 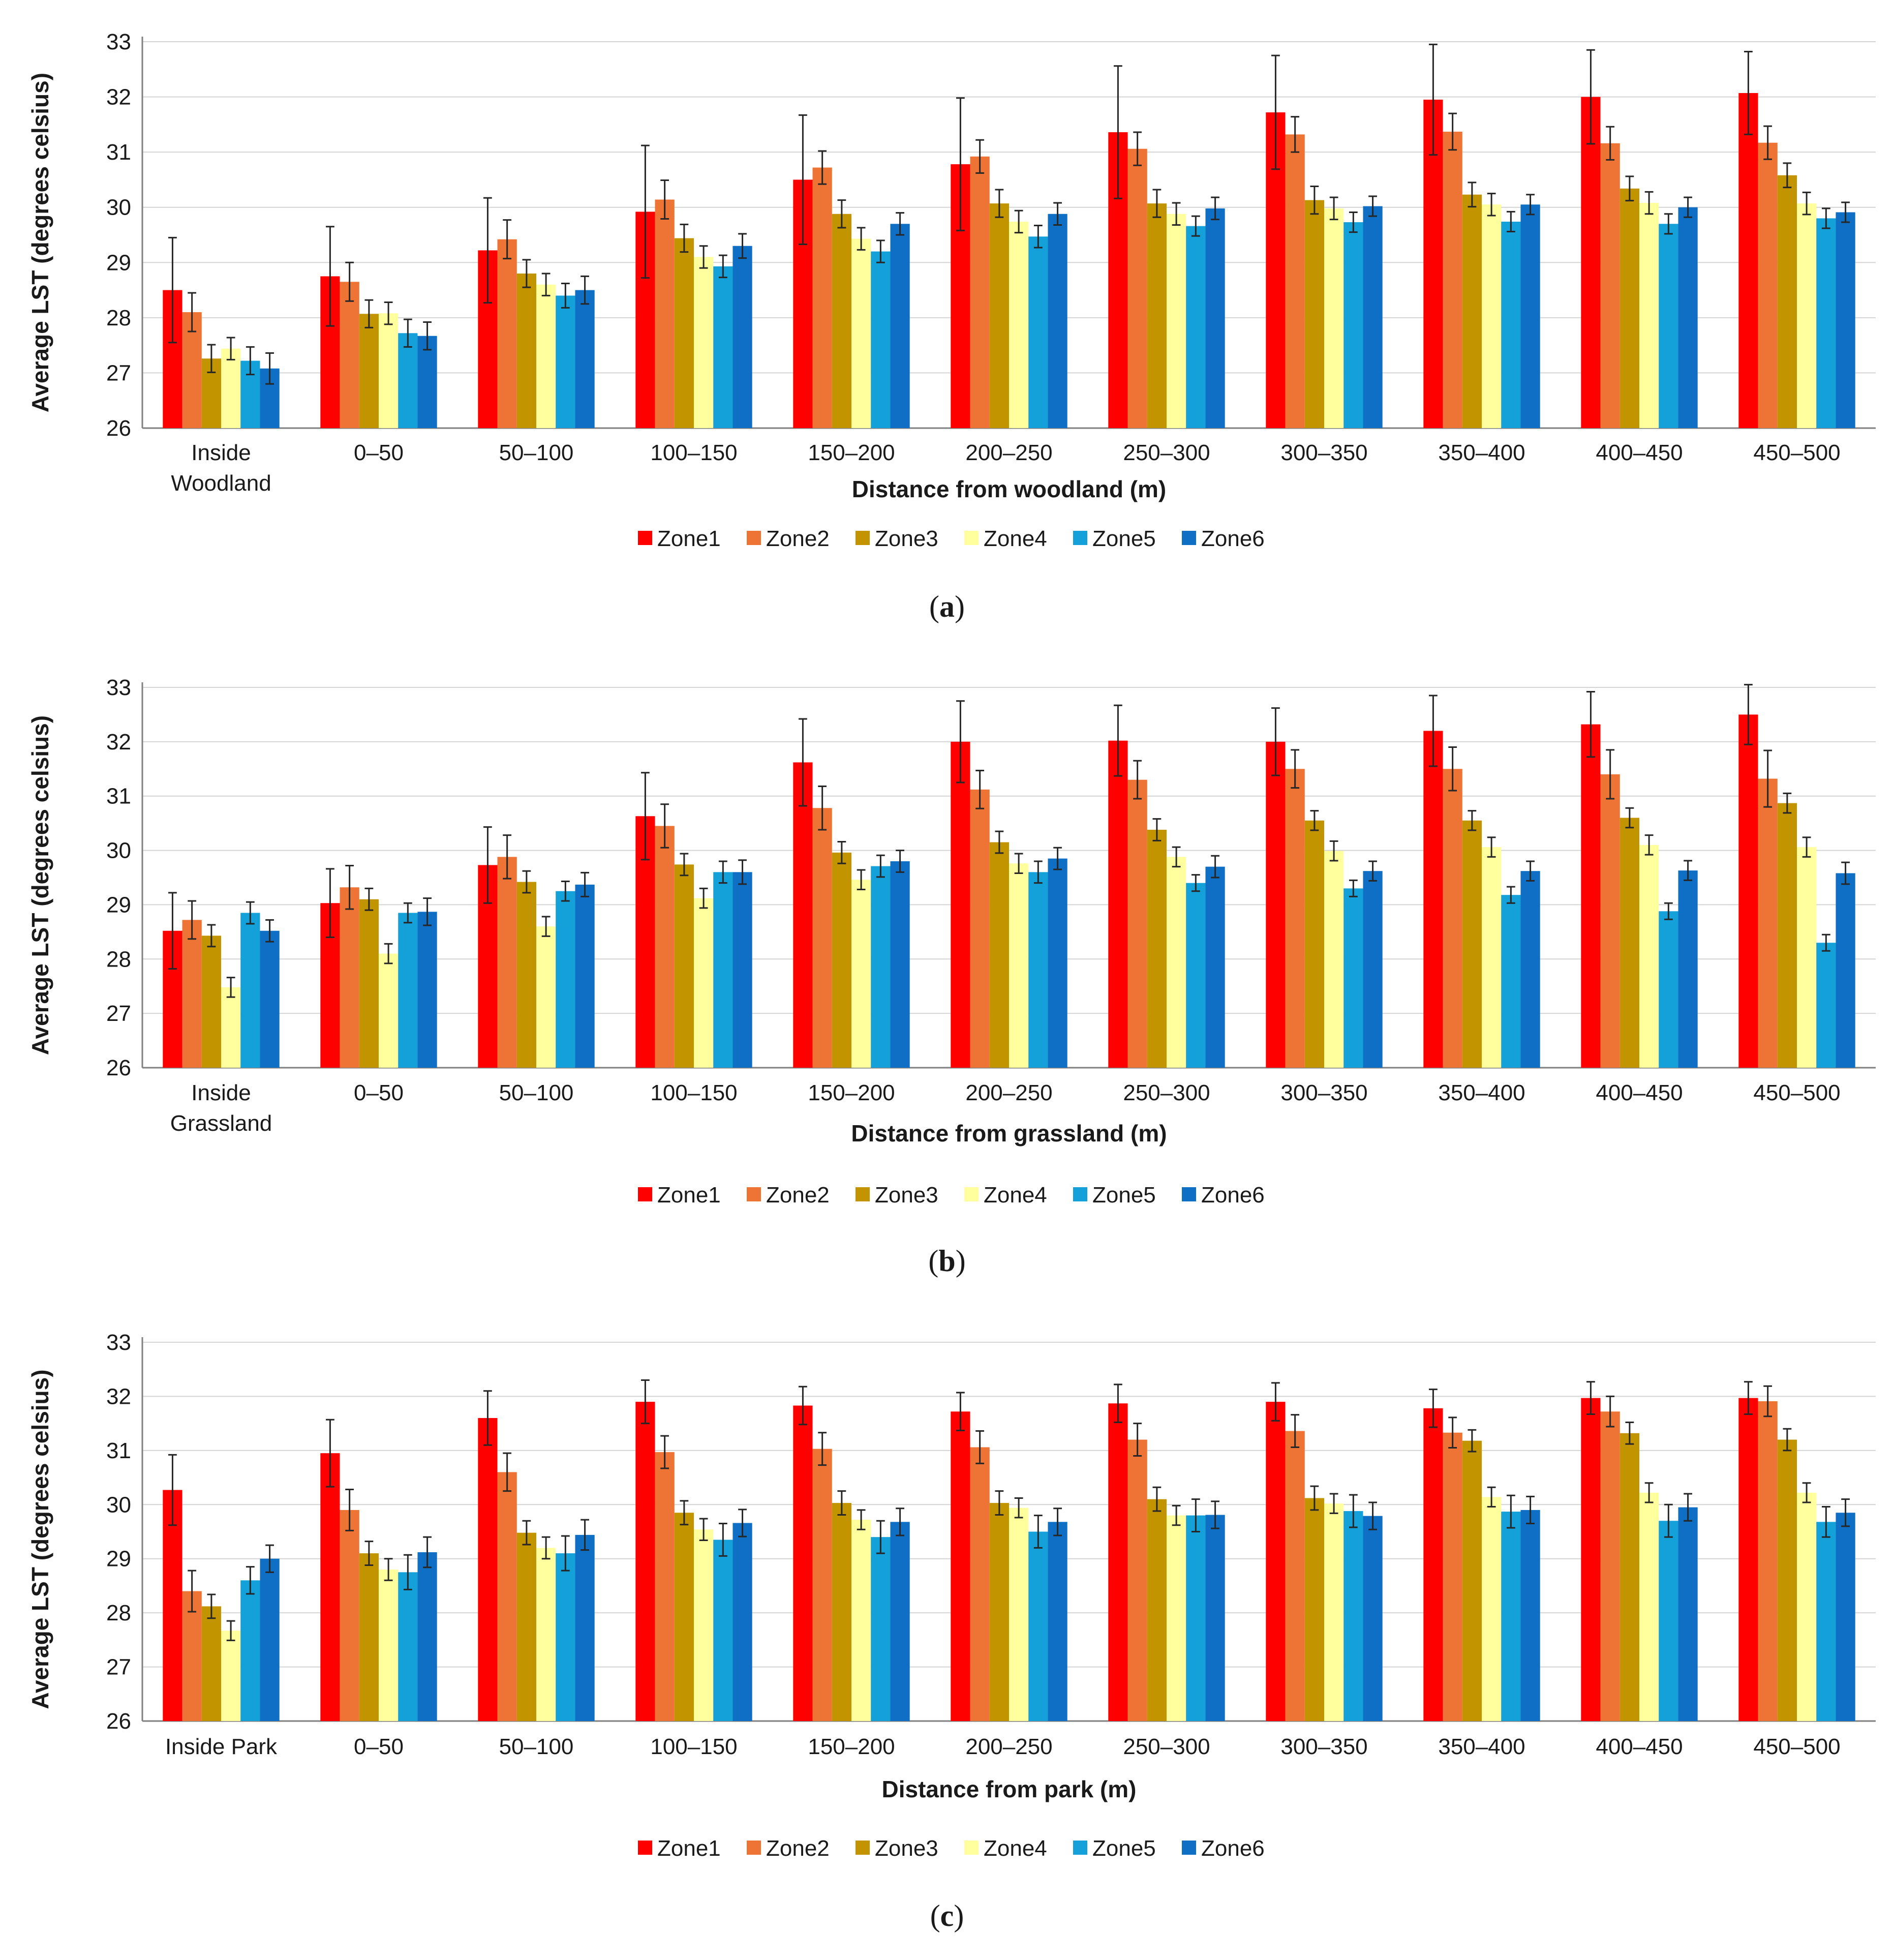 I want to click on x-tick-label: 100–150, so click(x=694, y=1092).